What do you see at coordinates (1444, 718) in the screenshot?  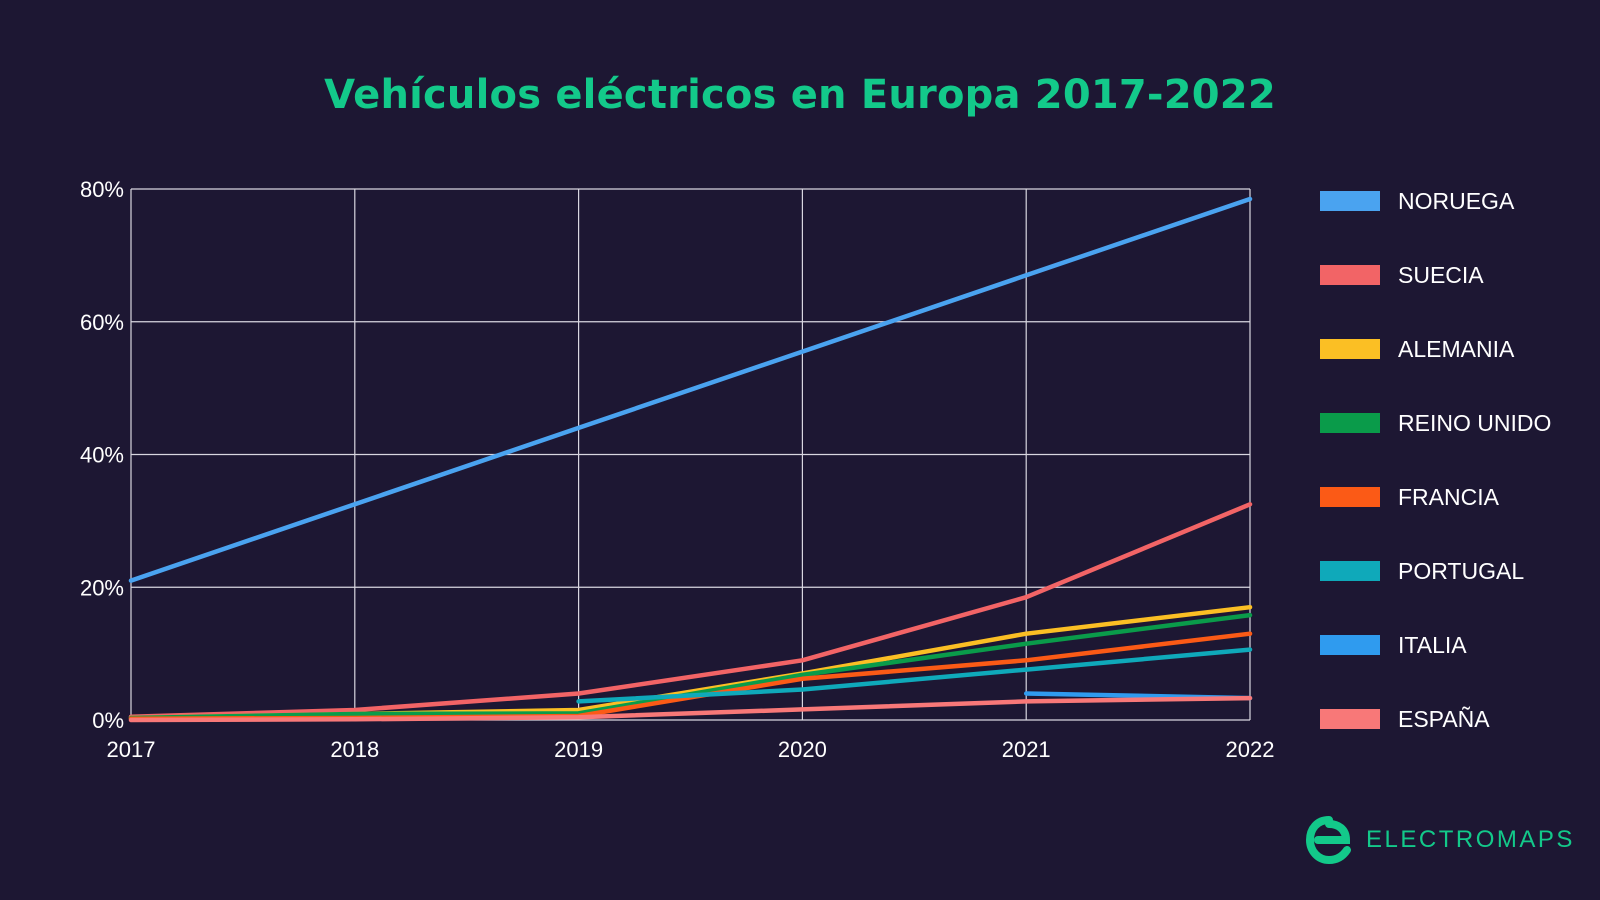 I see `legend-label: ESPAÑA` at bounding box center [1444, 718].